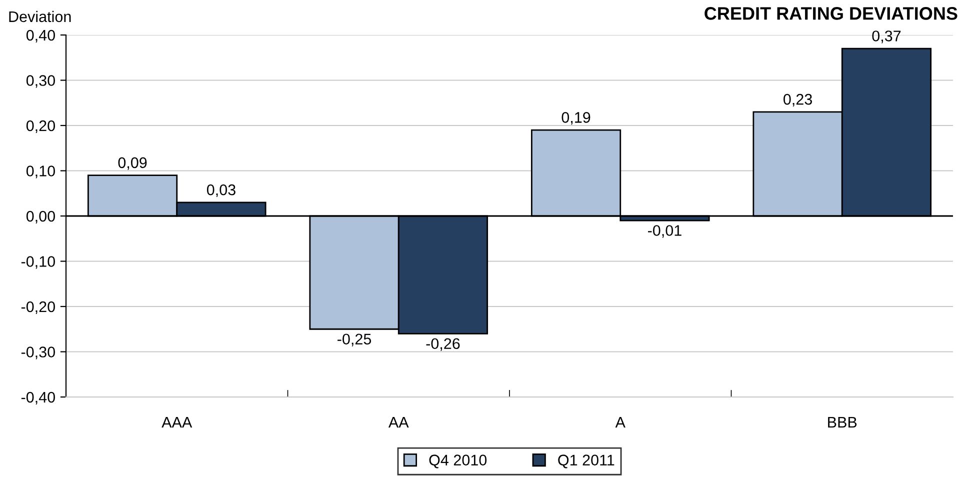 Image resolution: width=967 pixels, height=480 pixels. Describe the element at coordinates (38, 398) in the screenshot. I see `y-tick-label: -0,40` at that location.